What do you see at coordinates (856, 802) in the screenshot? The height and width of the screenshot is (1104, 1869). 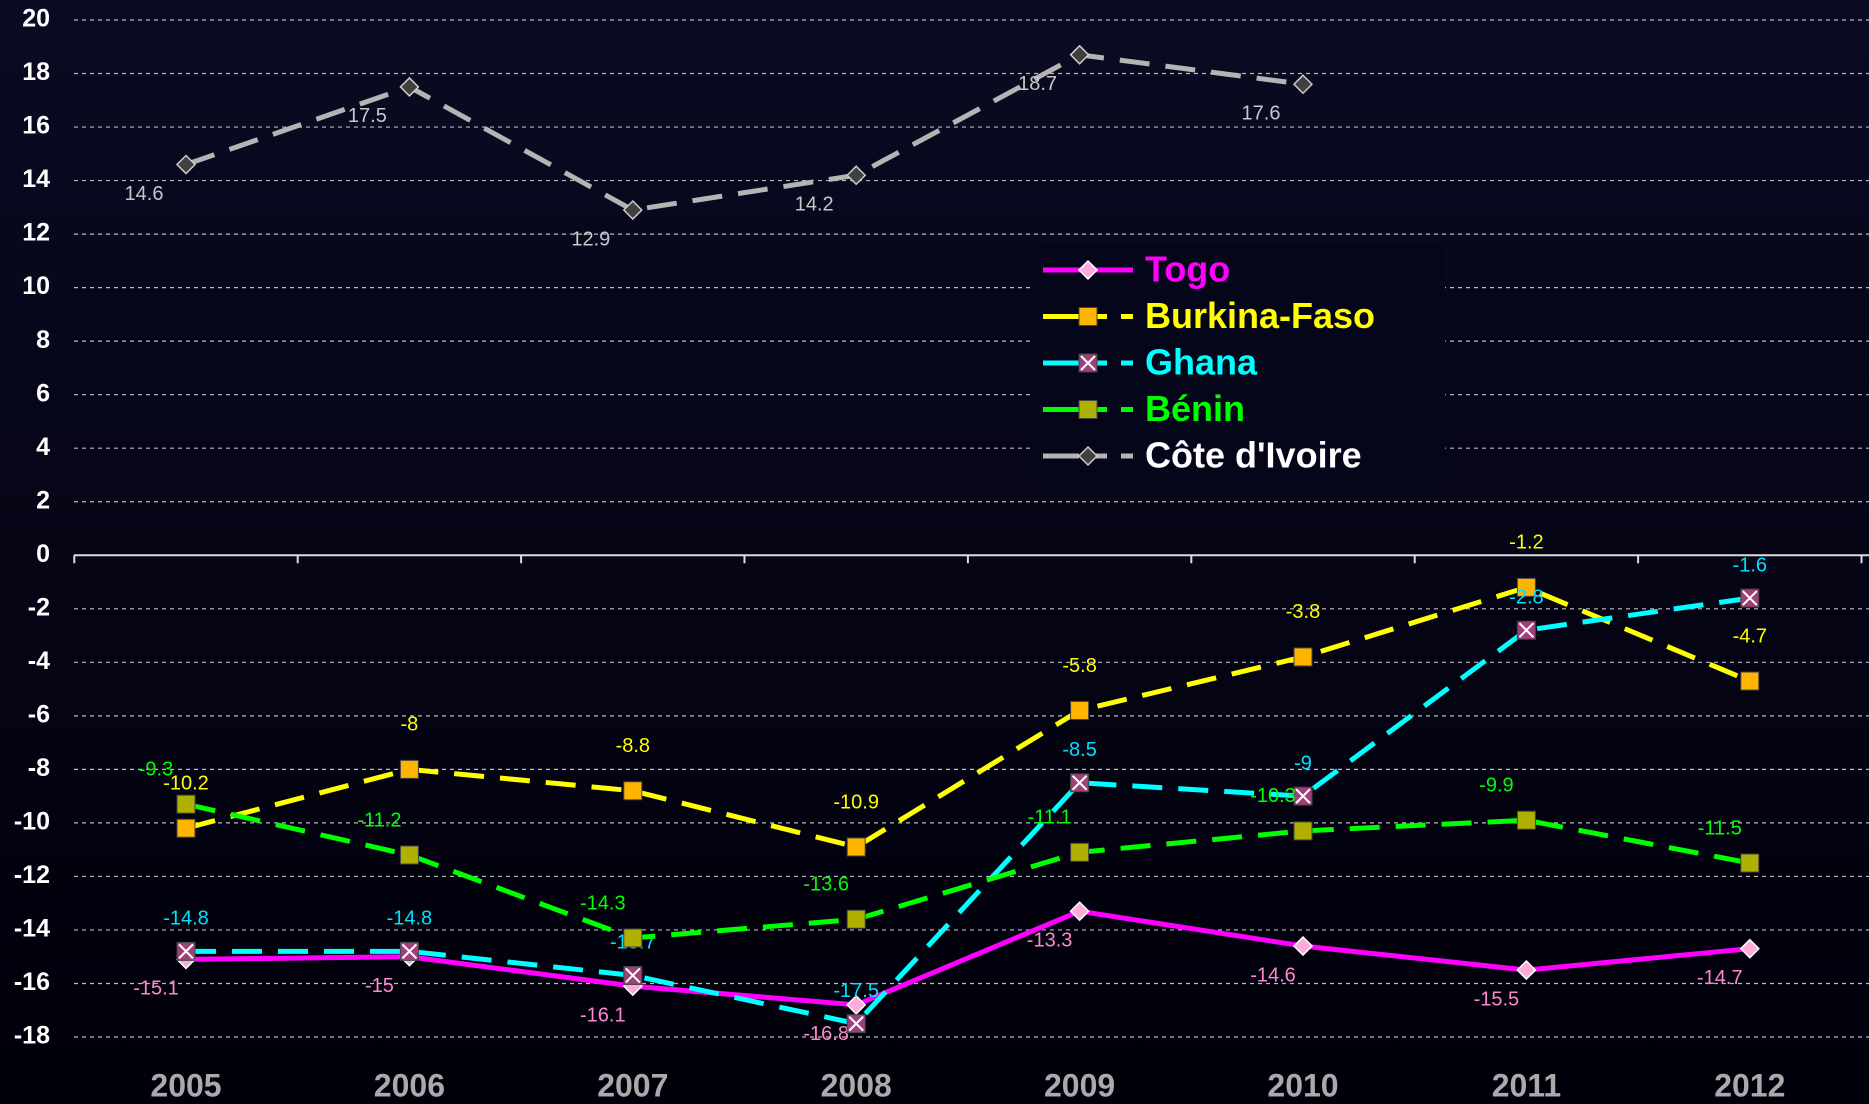 I see `data-label: -10.9` at bounding box center [856, 802].